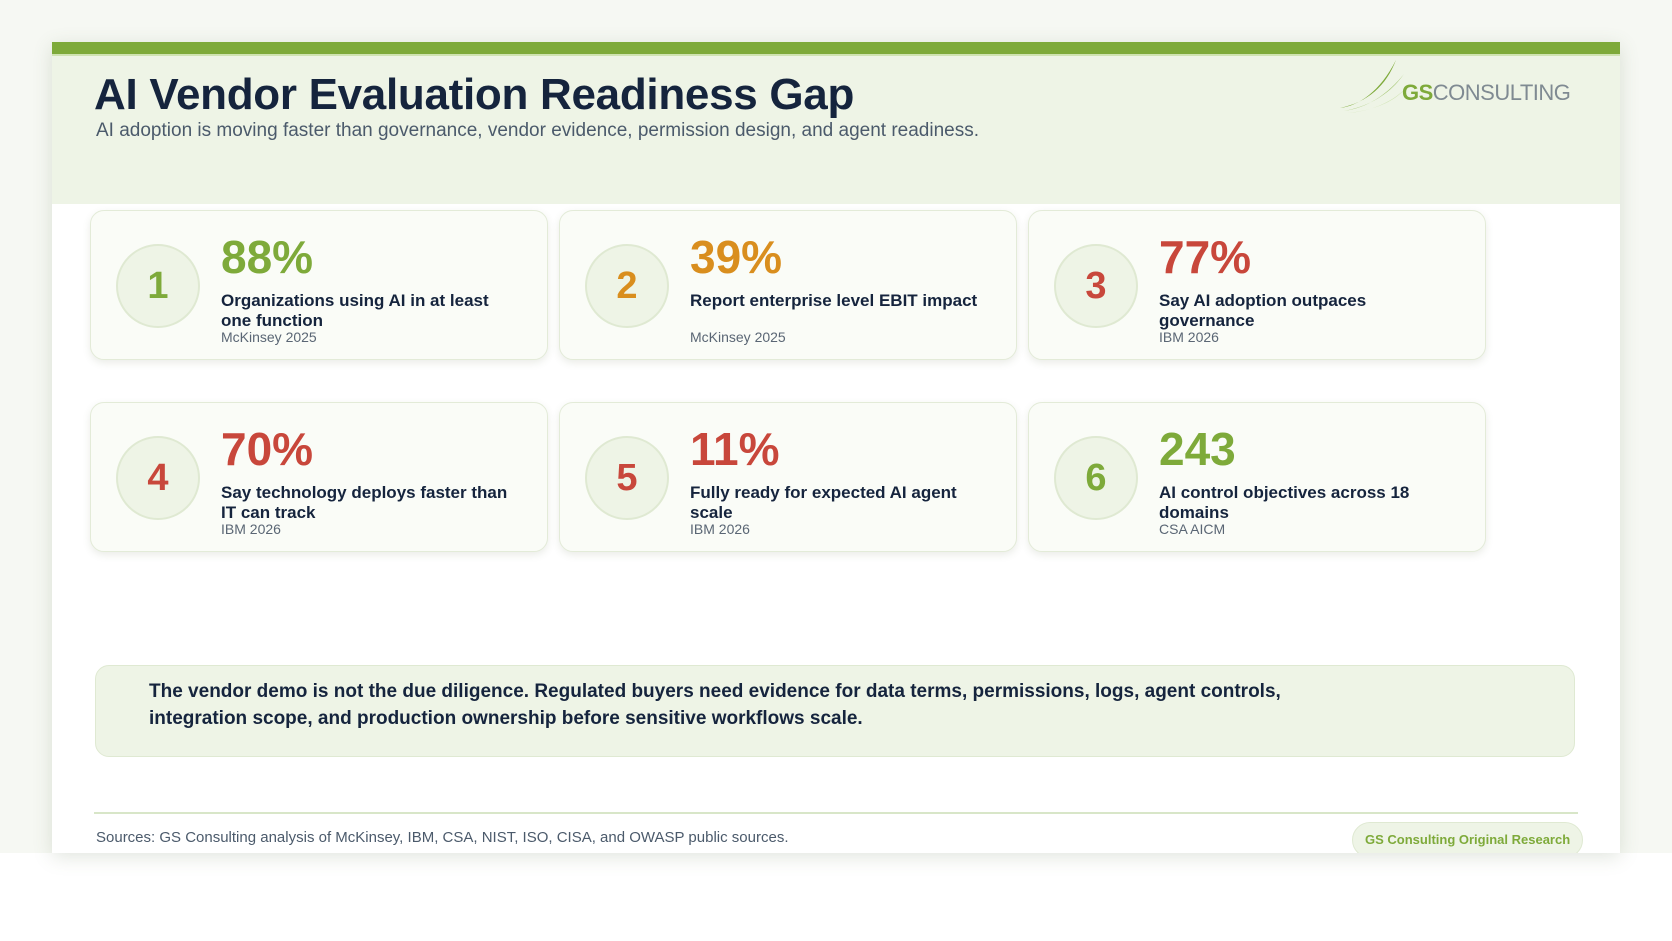 This screenshot has height=941, width=1672. I want to click on card-number-badge: 2, so click(627, 286).